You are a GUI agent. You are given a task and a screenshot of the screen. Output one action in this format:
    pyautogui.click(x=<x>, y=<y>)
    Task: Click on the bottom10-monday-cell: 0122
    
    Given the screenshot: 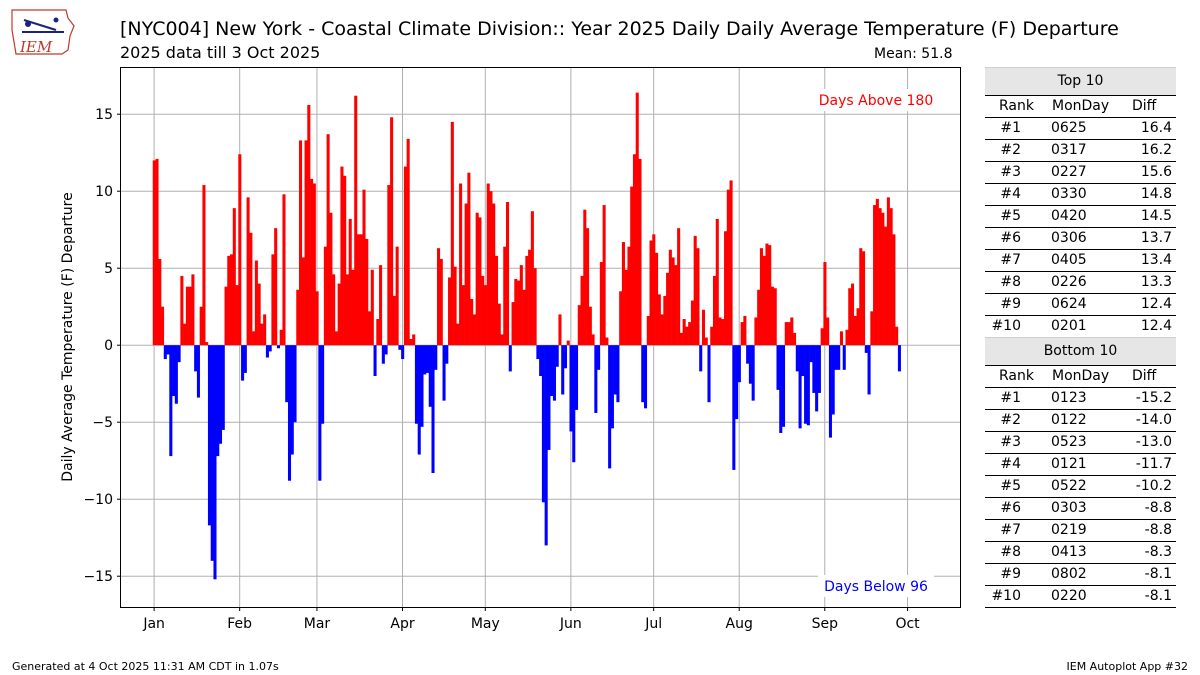 What is the action you would take?
    pyautogui.click(x=1069, y=420)
    